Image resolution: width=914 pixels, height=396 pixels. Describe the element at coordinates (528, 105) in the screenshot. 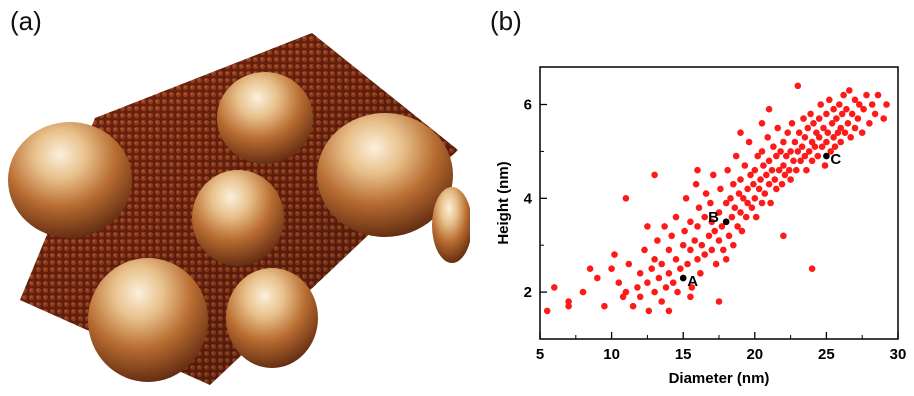

I see `y-tick-label: 6` at that location.